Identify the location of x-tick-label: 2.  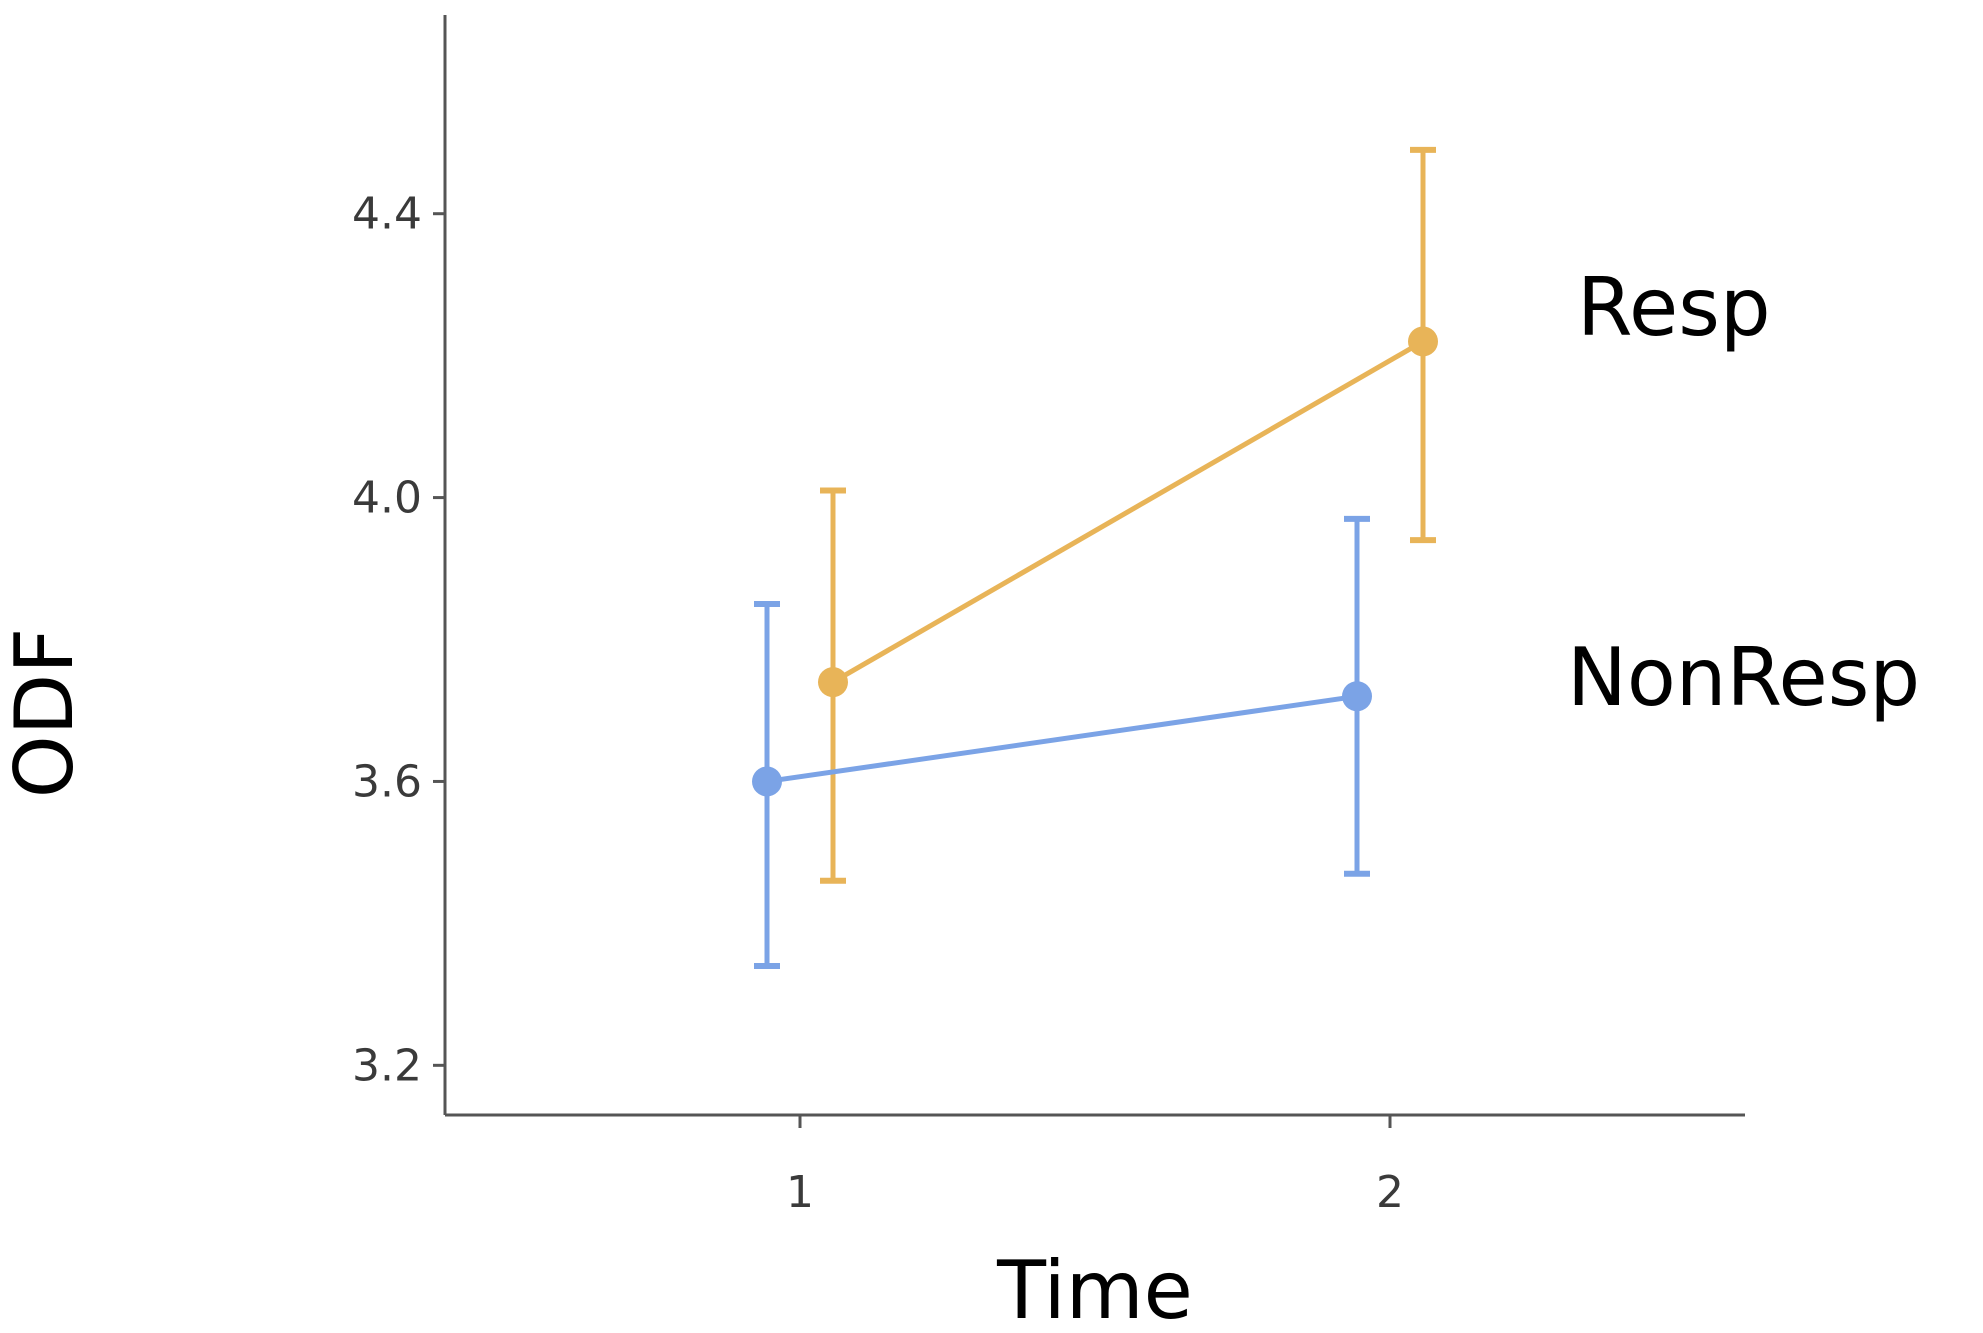
(1390, 1192).